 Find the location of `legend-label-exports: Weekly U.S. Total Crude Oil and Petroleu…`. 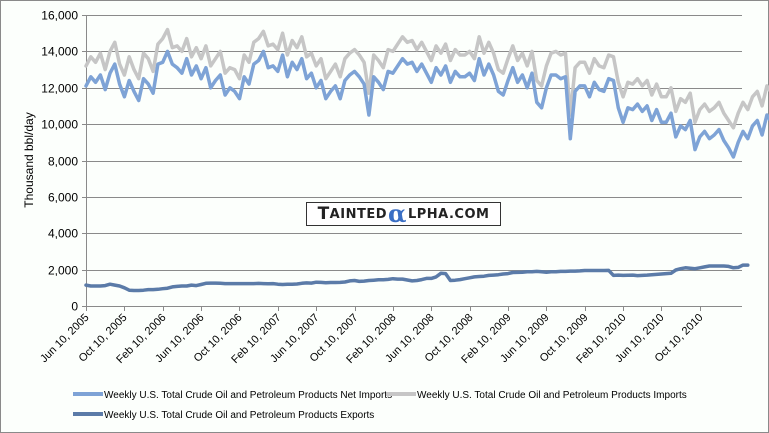

legend-label-exports: Weekly U.S. Total Crude Oil and Petroleu… is located at coordinates (239, 415).